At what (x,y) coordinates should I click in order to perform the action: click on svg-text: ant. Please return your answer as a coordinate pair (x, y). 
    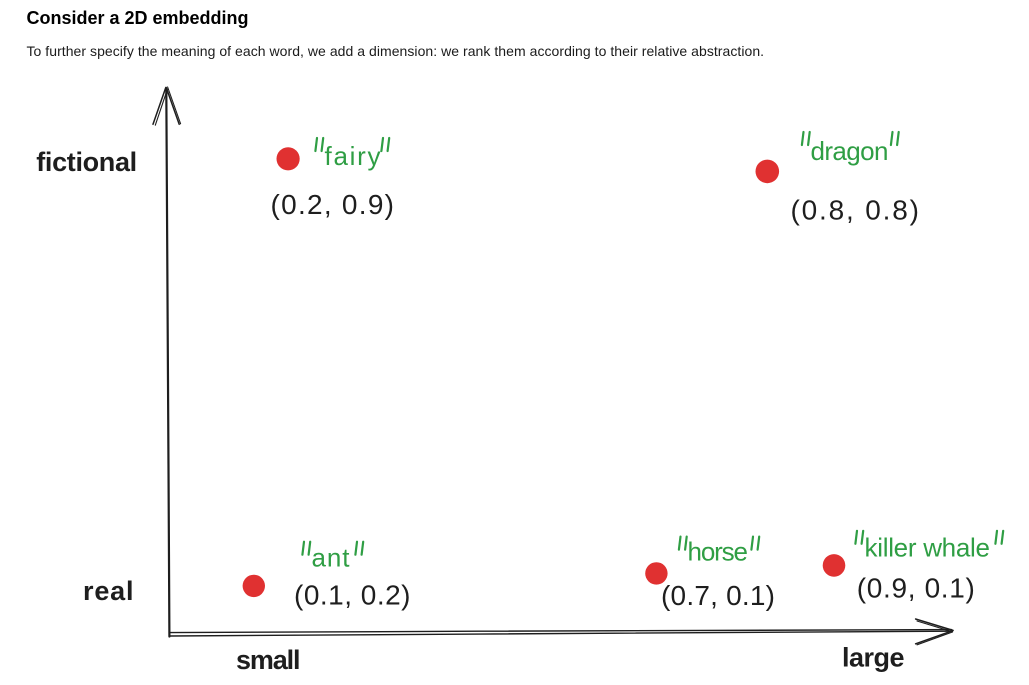
    Looking at the image, I should click on (331, 557).